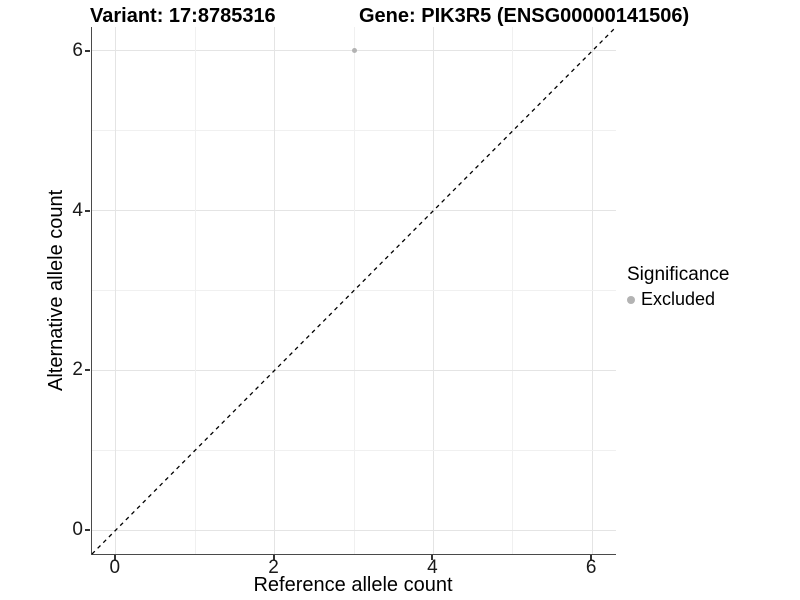  I want to click on excluded-point-icon, so click(631, 299).